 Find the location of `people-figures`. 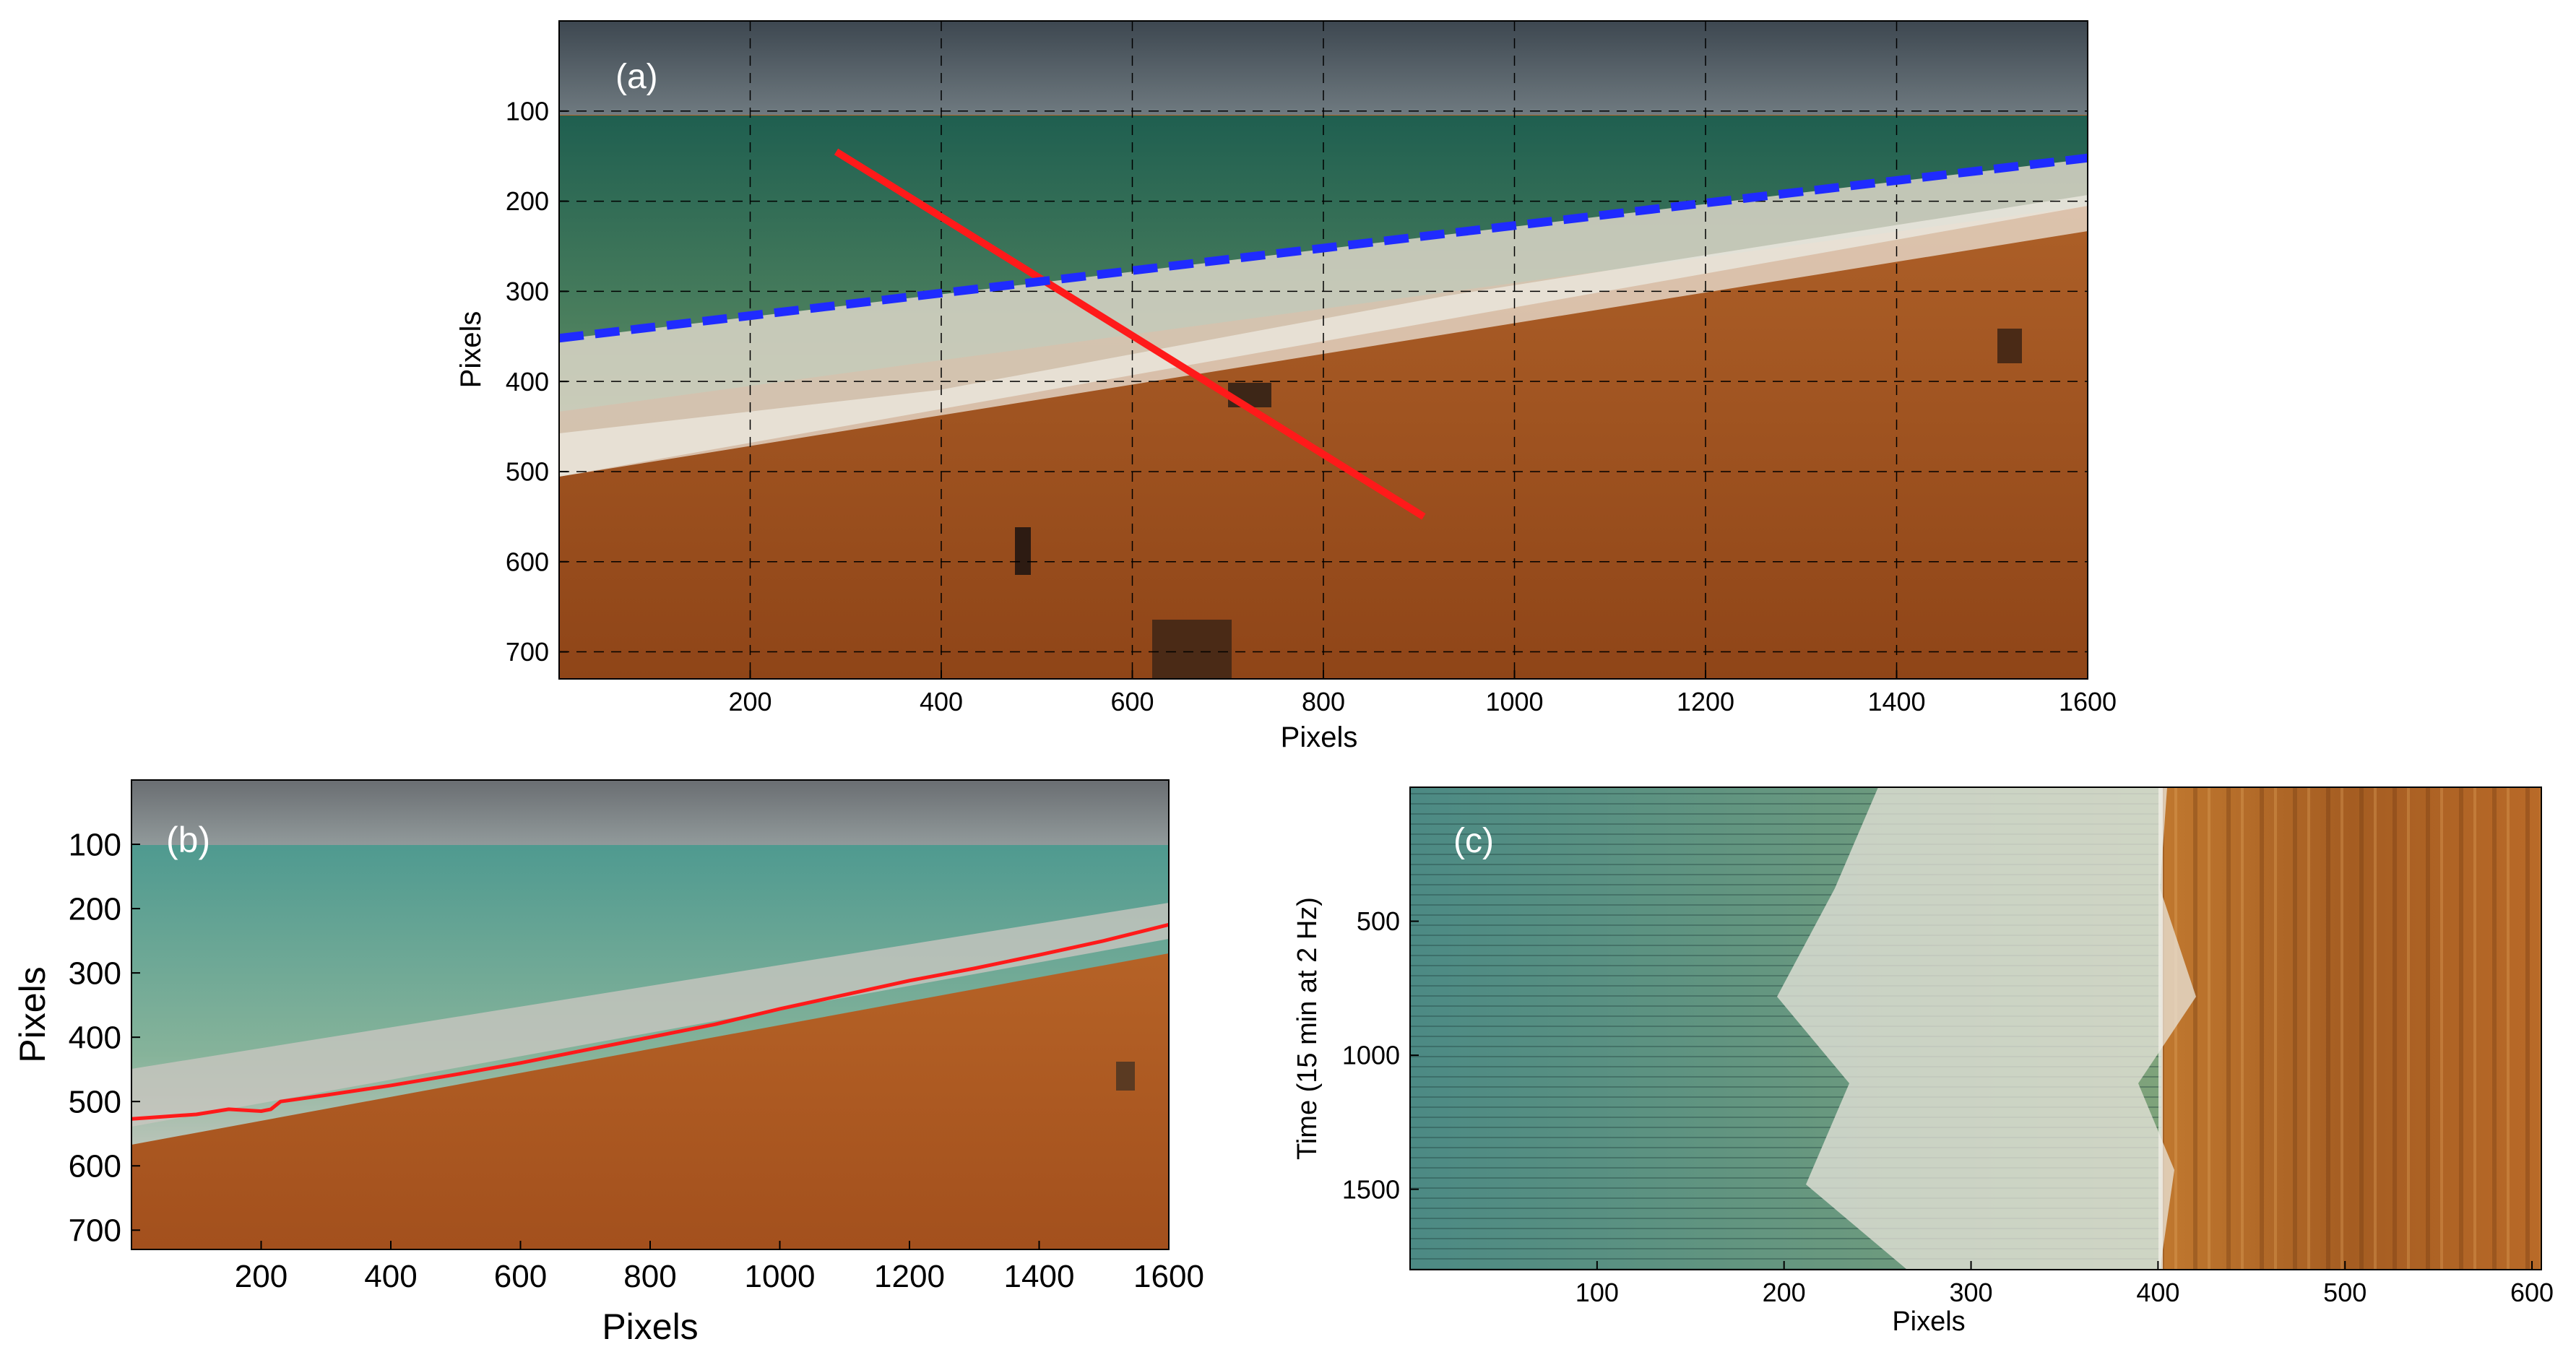

people-figures is located at coordinates (1023, 551).